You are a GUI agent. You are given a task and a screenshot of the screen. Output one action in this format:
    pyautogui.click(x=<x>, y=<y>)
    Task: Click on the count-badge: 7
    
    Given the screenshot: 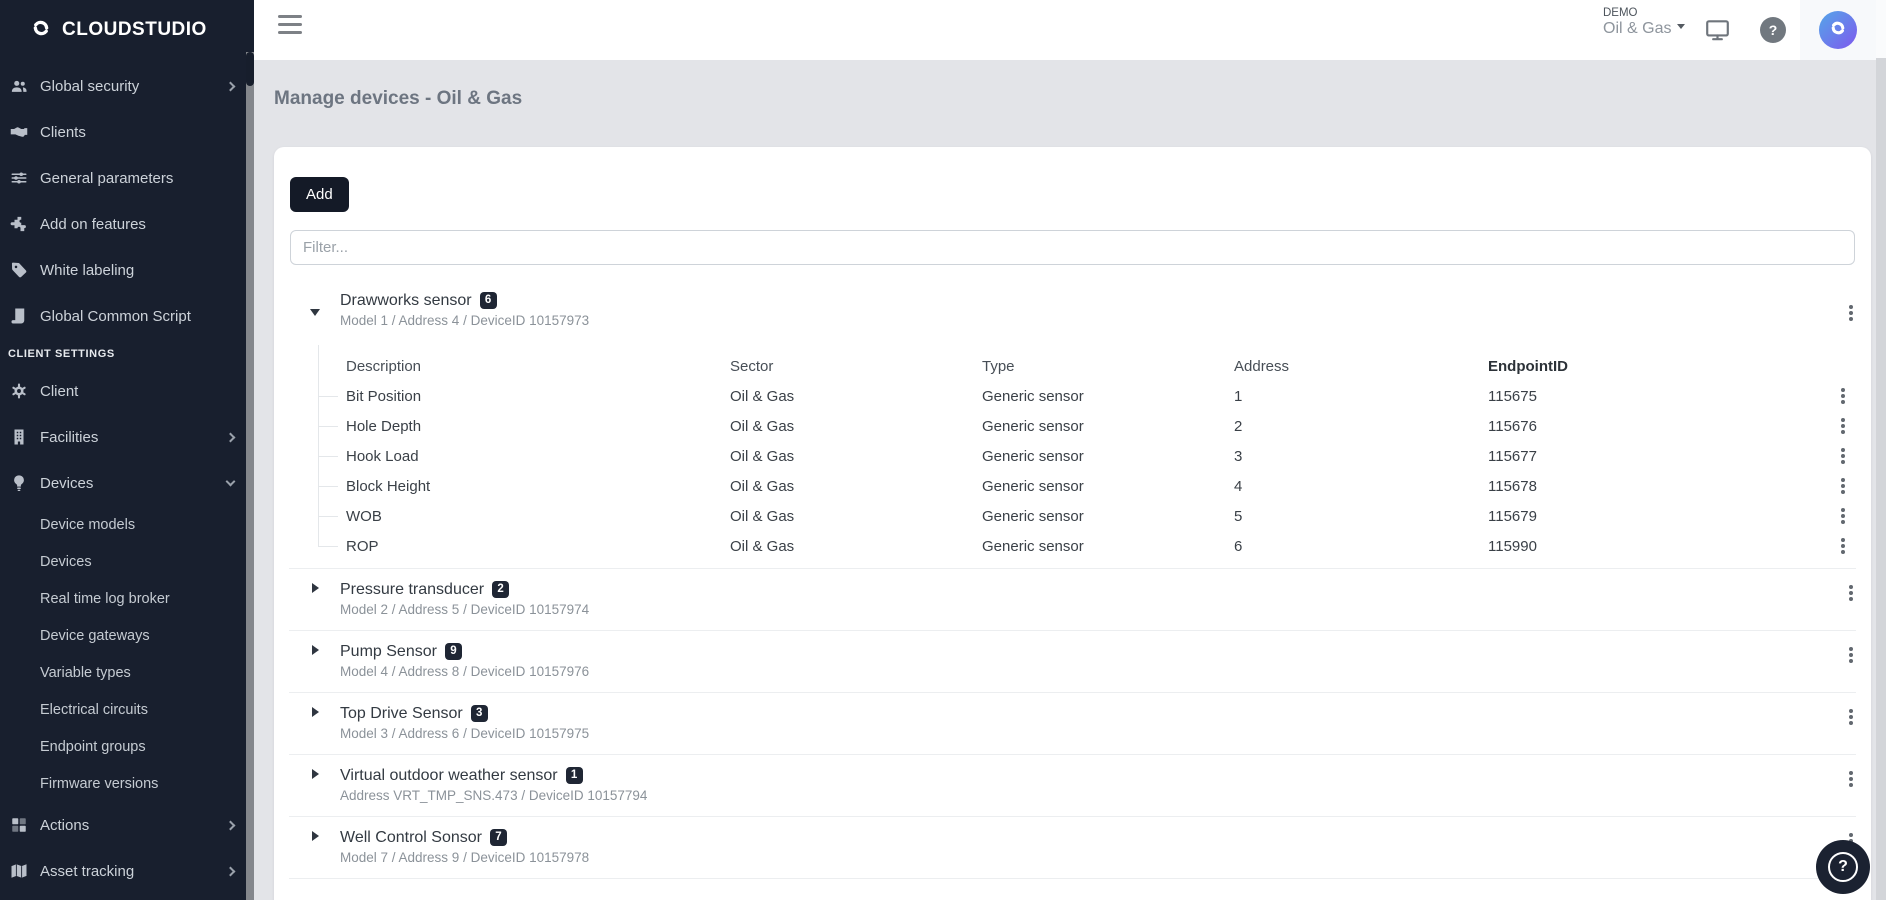 What is the action you would take?
    pyautogui.click(x=498, y=837)
    